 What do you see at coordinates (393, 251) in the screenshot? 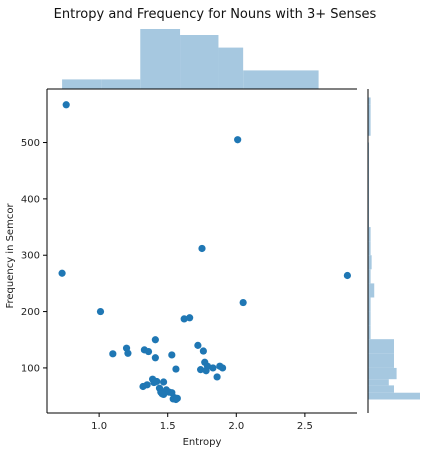
I see `right-marginal-histogram` at bounding box center [393, 251].